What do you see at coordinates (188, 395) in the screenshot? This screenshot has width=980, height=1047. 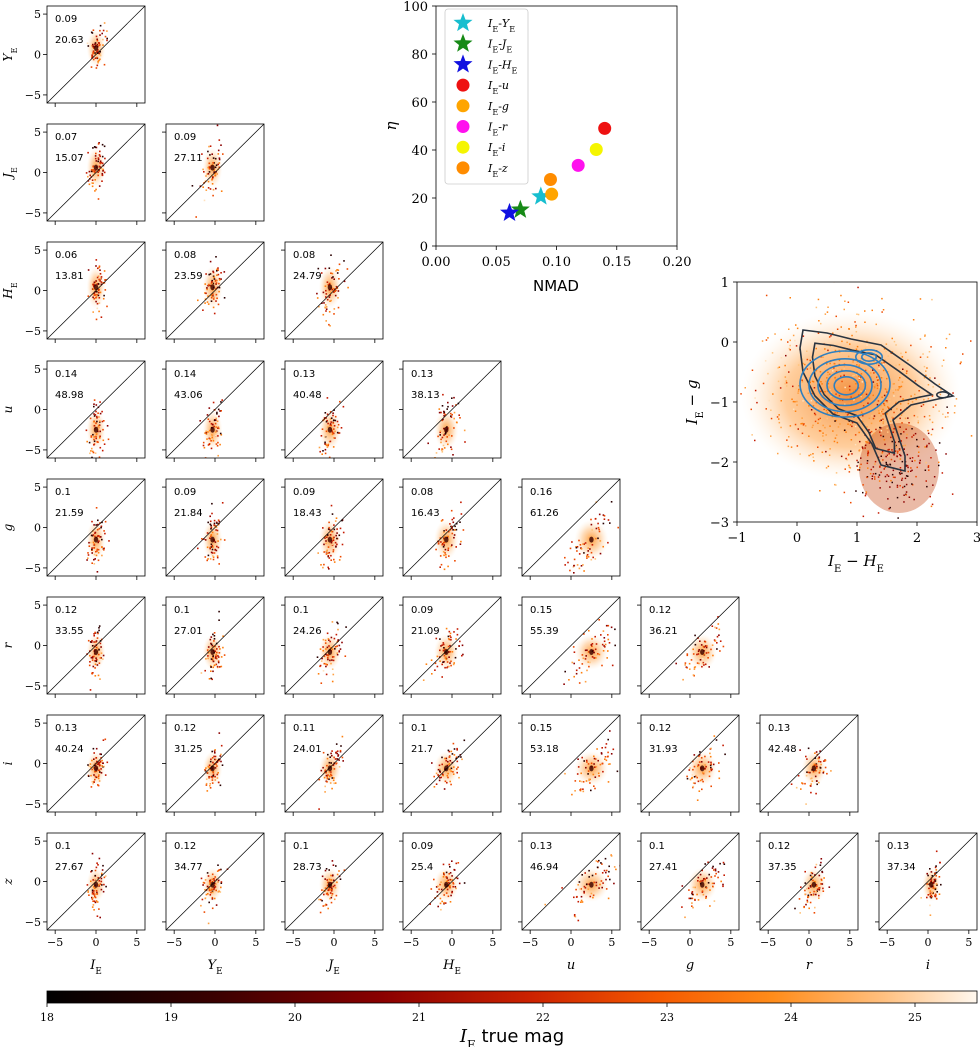 I see `eta-value: 43.06` at bounding box center [188, 395].